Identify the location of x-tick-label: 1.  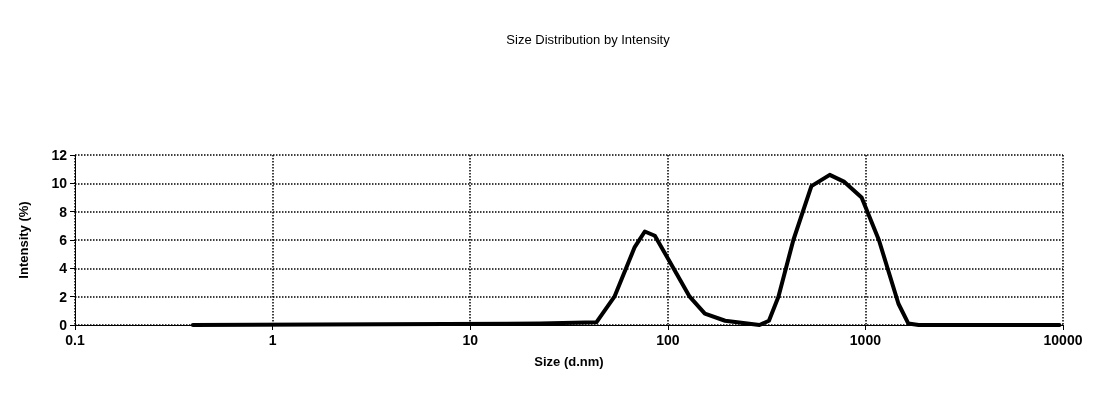
(272, 340).